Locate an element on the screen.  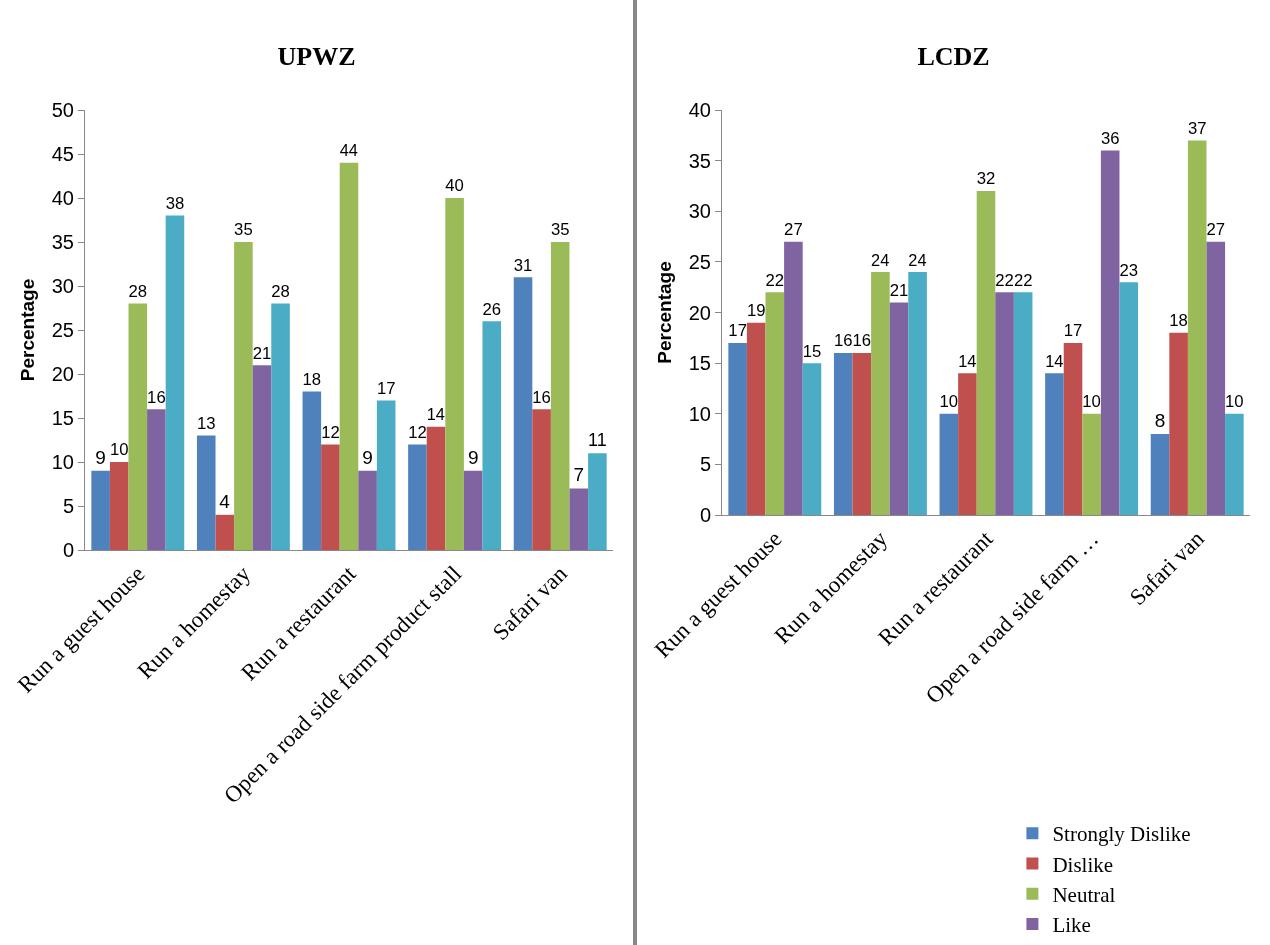
data-label: 32 is located at coordinates (986, 179).